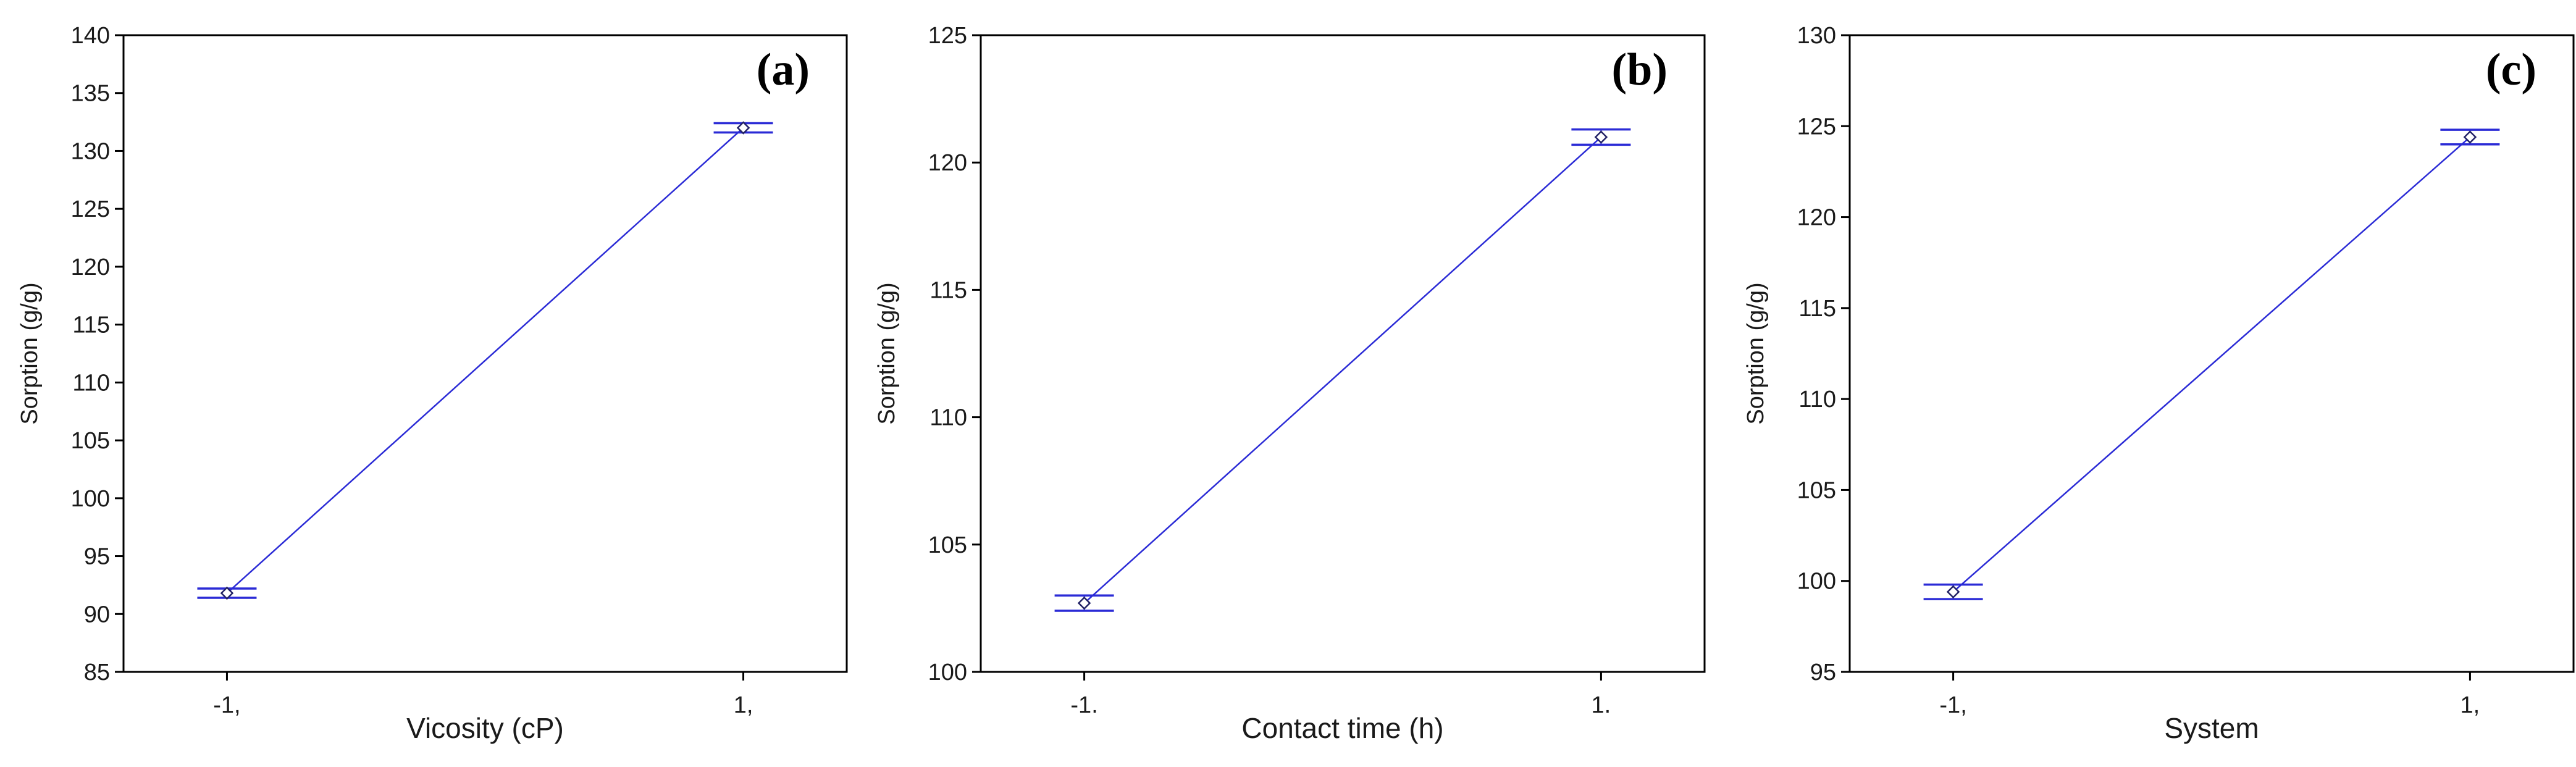 This screenshot has width=2576, height=767. Describe the element at coordinates (2211, 728) in the screenshot. I see `x-axis-title: System` at that location.